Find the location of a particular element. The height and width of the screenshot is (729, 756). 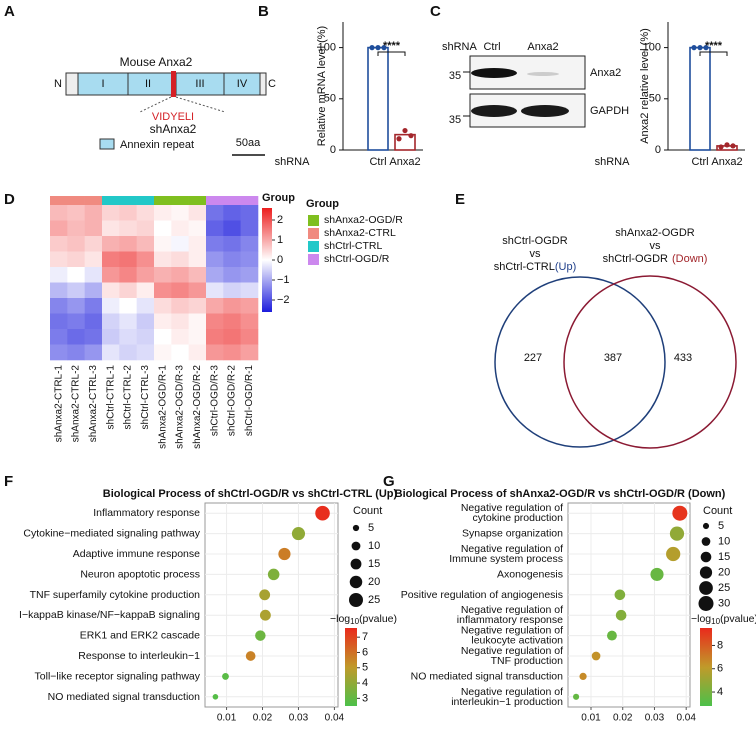

y-tick-label: Synapse organization is located at coordinates (512, 533).